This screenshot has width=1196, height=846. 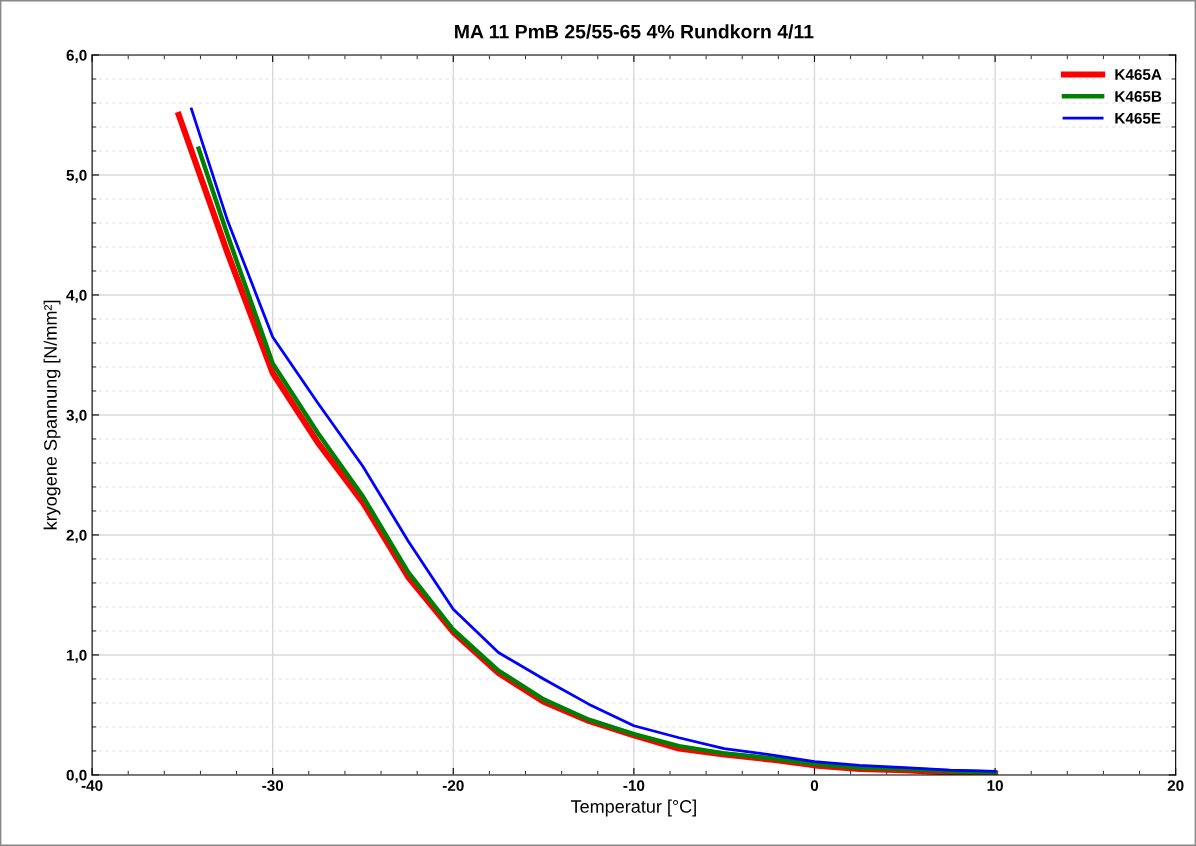 I want to click on y-tick-label: 3,0, so click(x=76, y=416).